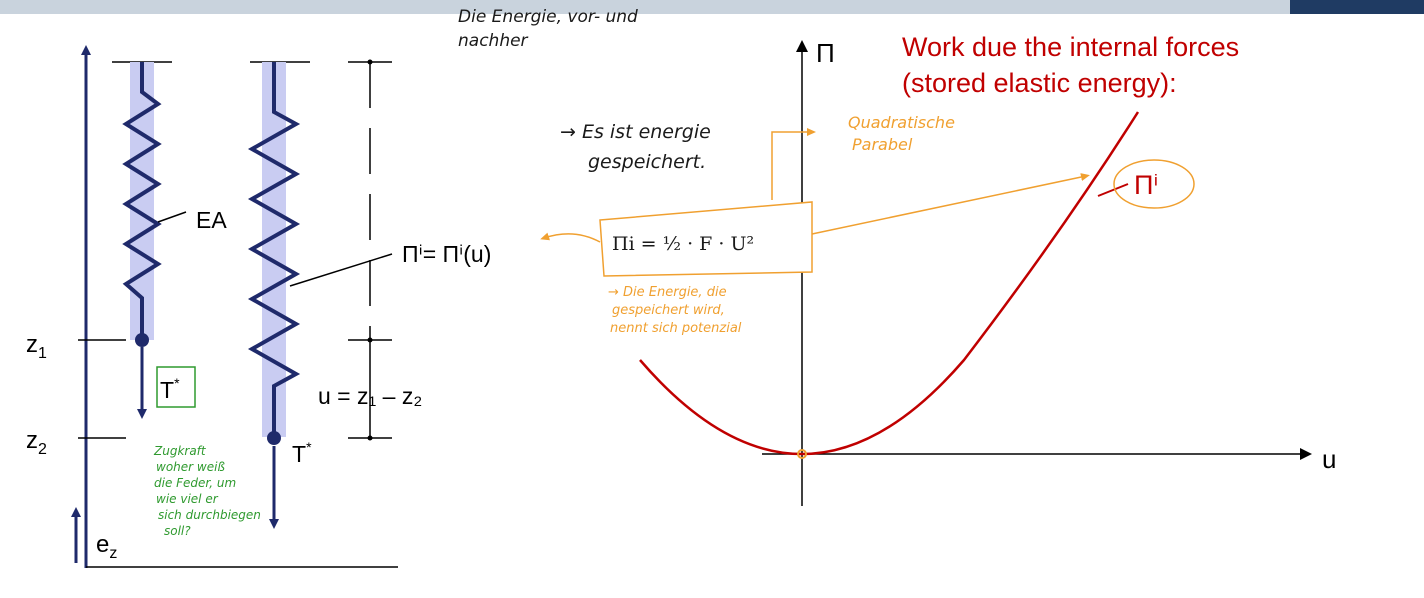 Image resolution: width=1424 pixels, height=598 pixels. Describe the element at coordinates (172, 217) in the screenshot. I see `ea-leader-line` at that location.